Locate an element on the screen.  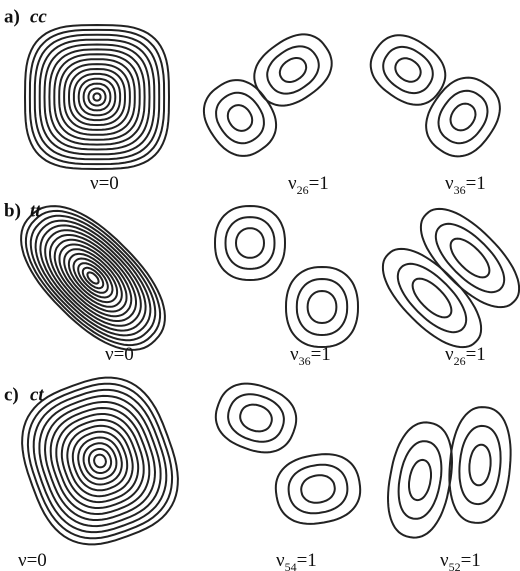
row-letter: b) is located at coordinates (12, 210).